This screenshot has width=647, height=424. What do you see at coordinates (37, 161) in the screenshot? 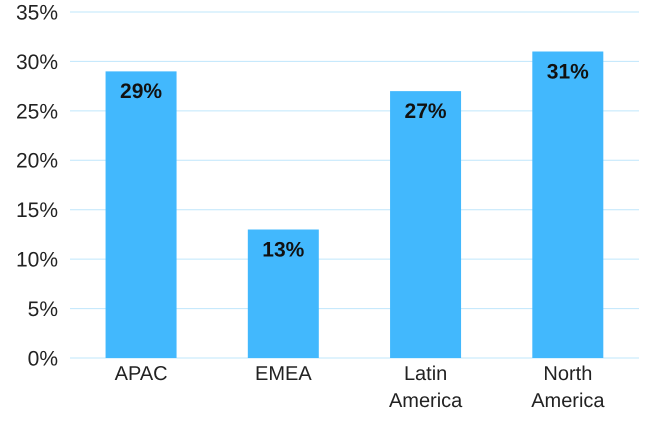
I see `y-tick-label: 20%` at bounding box center [37, 161].